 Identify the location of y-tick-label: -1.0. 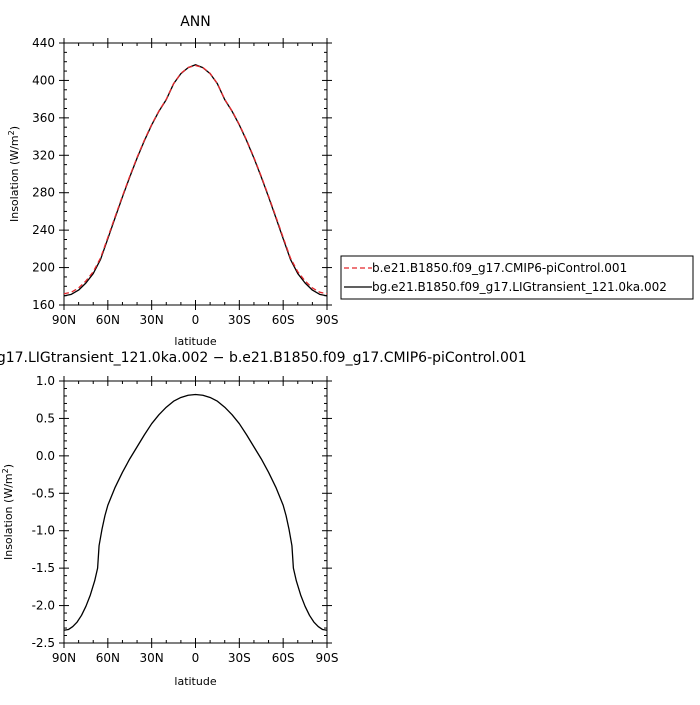
(43, 531).